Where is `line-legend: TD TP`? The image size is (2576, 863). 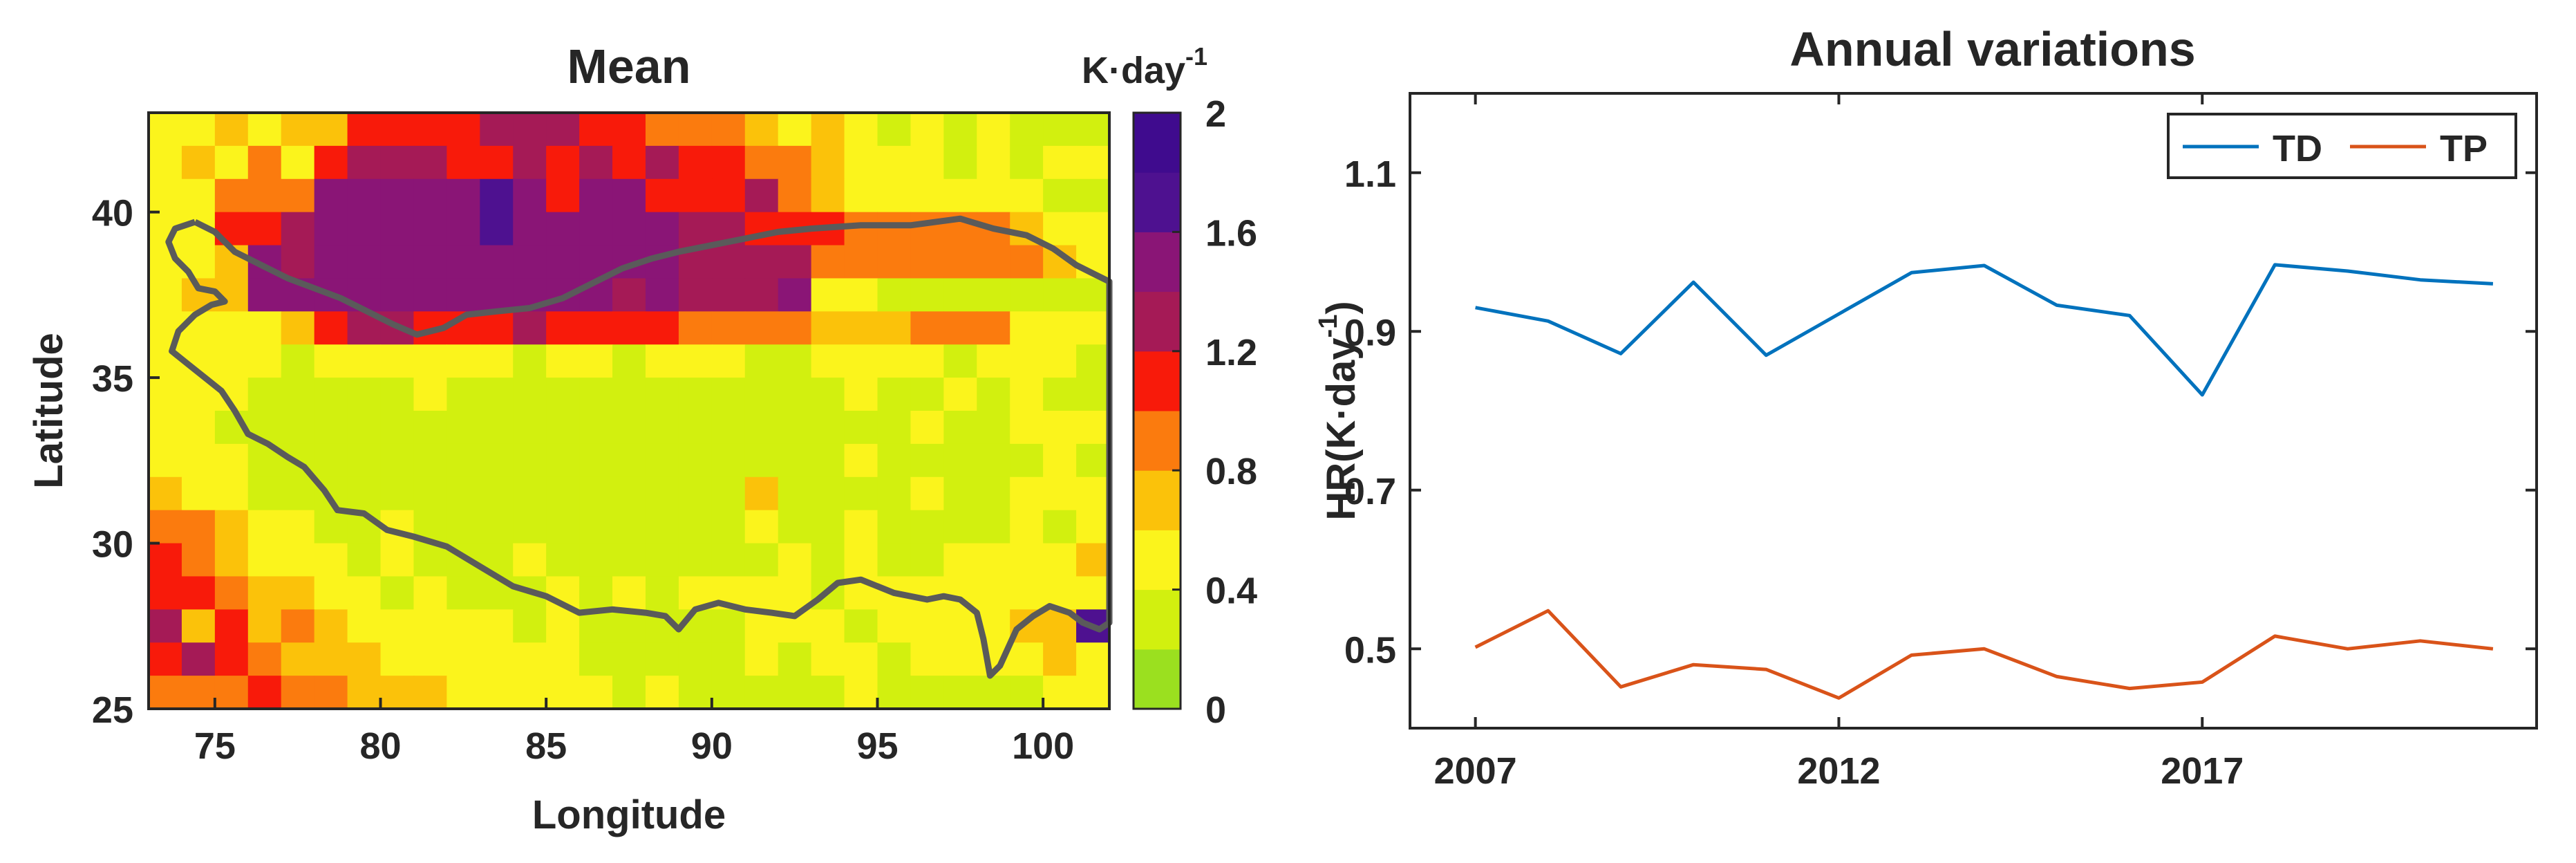
line-legend: TD TP is located at coordinates (2342, 146).